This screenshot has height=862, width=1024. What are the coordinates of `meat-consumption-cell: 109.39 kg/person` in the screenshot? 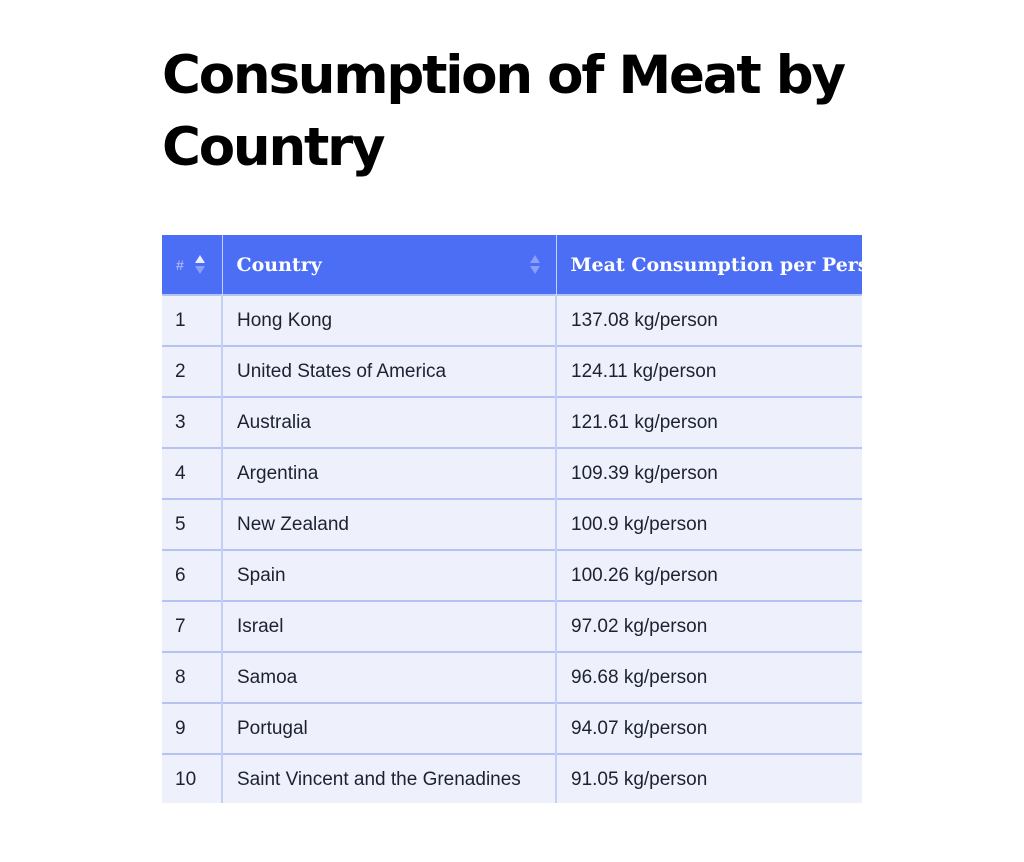 It's located at (709, 473).